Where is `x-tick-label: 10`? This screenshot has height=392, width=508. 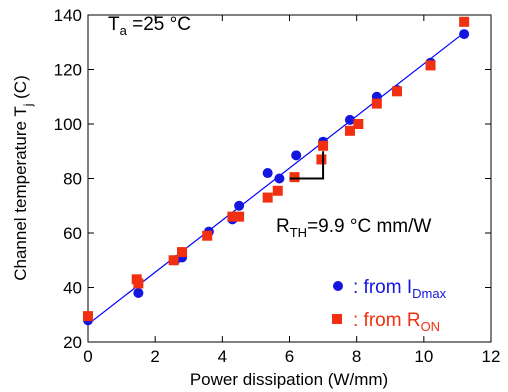 x-tick-label: 10 is located at coordinates (423, 356).